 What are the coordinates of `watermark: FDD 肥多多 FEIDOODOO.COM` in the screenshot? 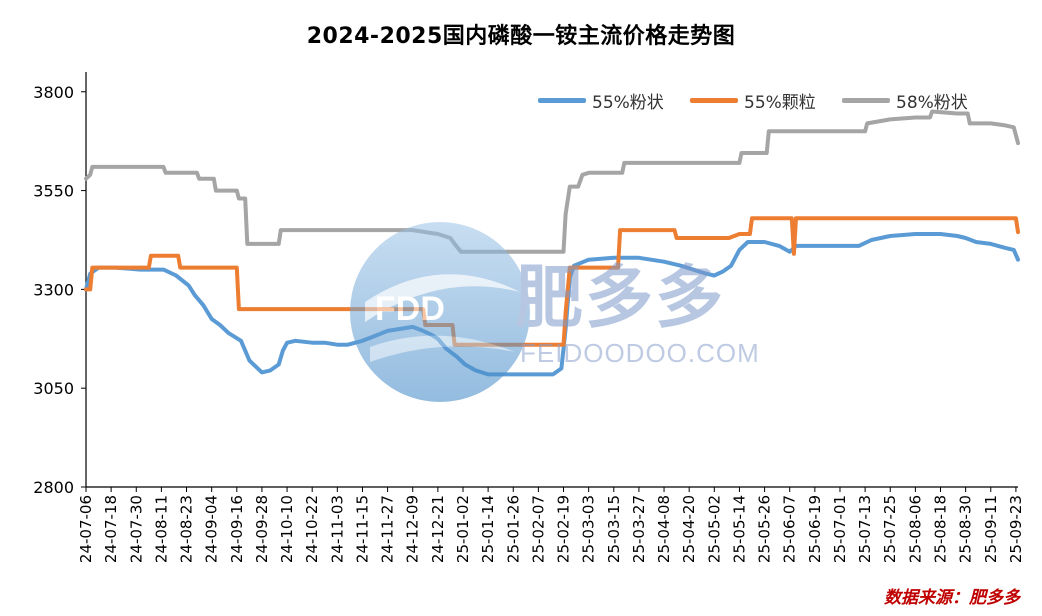 It's located at (555, 312).